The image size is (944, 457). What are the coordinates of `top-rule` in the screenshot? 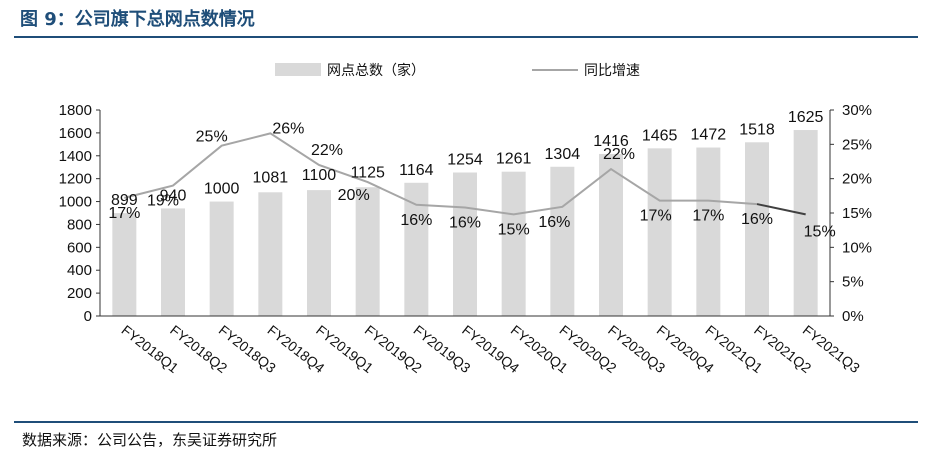 It's located at (466, 37).